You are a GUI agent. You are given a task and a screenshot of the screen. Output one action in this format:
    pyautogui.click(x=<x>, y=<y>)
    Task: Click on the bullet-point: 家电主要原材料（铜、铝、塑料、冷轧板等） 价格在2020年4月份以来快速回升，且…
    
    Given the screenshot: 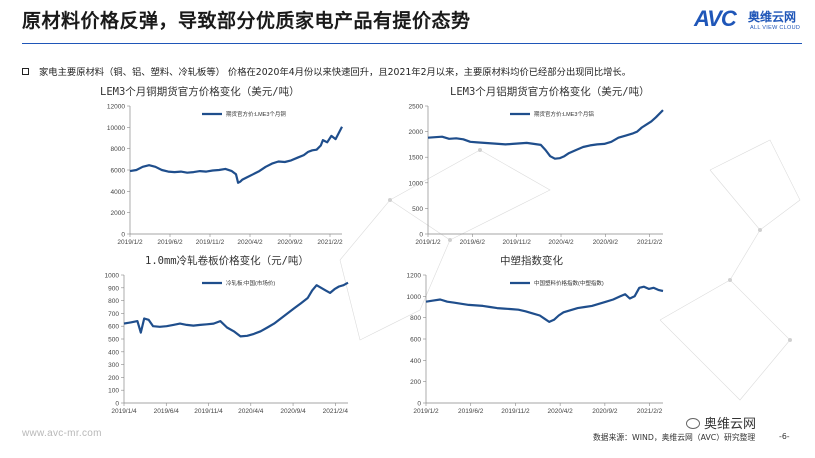 What is the action you would take?
    pyautogui.click(x=326, y=71)
    